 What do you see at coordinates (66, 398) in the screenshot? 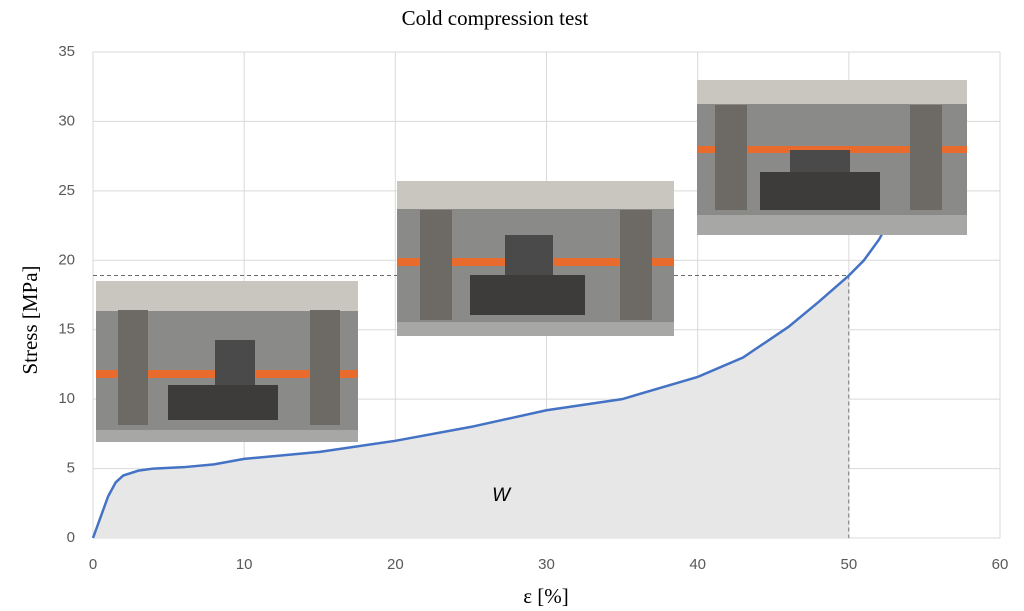
I see `y-tick-label: 10` at bounding box center [66, 398].